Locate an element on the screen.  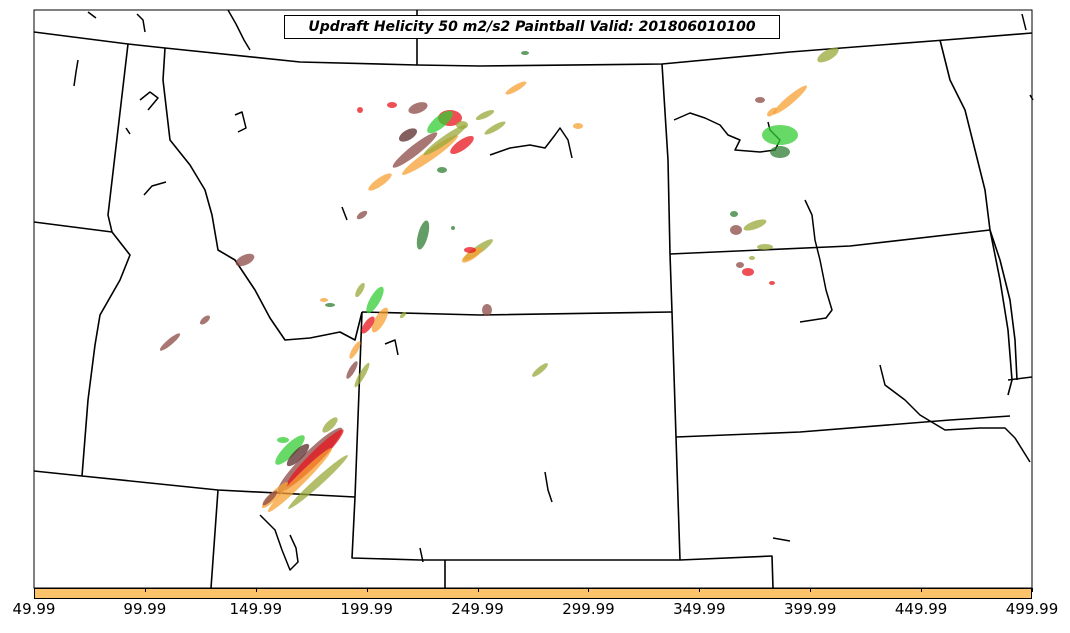
colorbar-tick-label: 249.99 is located at coordinates (477, 609).